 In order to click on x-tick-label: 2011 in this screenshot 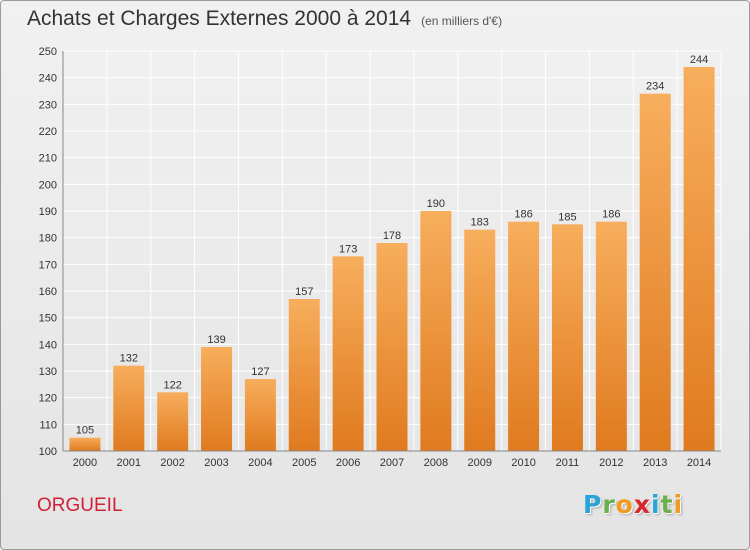, I will do `click(568, 463)`.